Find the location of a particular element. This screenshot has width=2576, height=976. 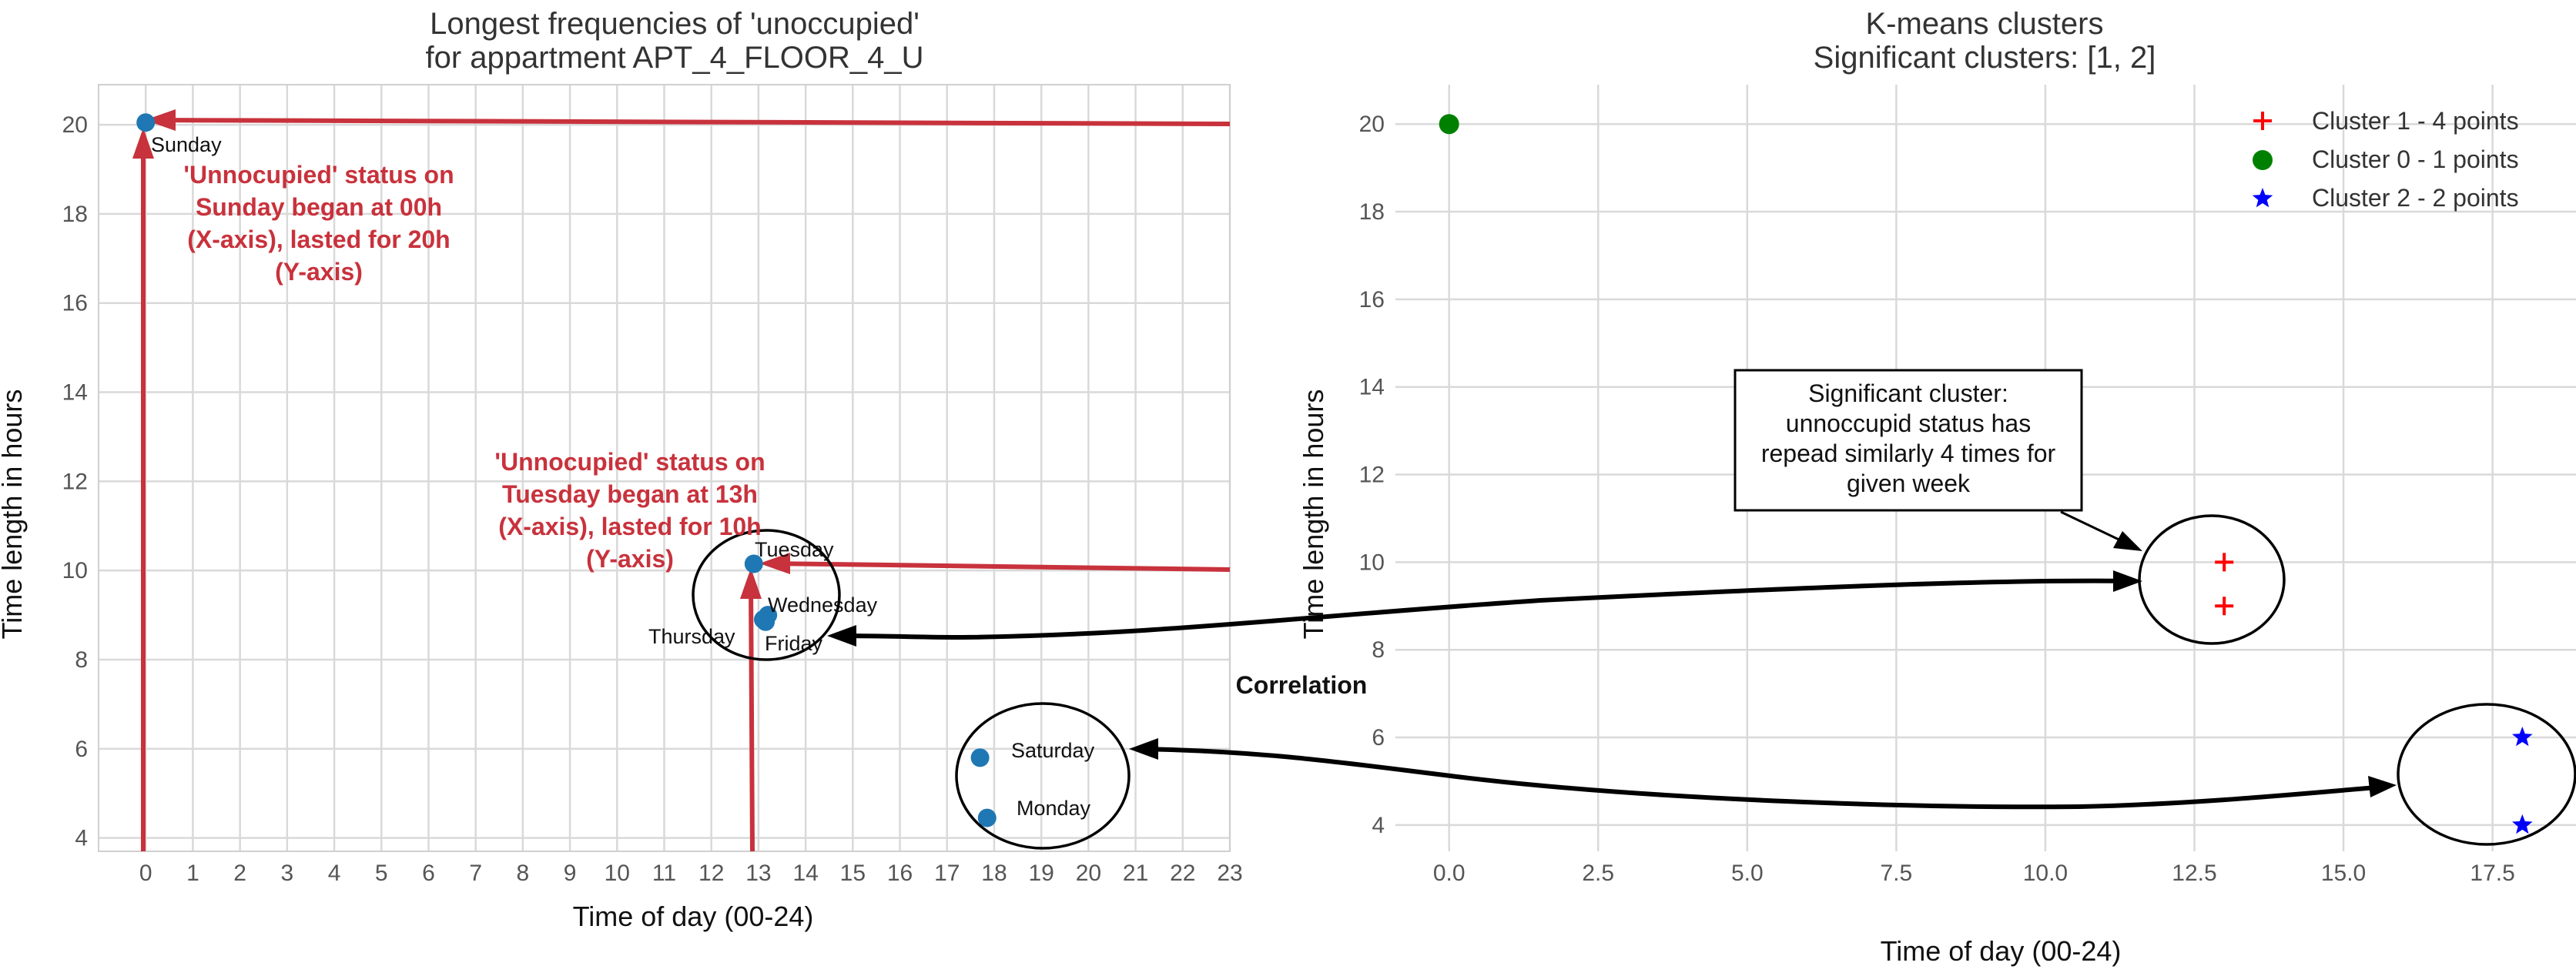

x-tick-label: 12 is located at coordinates (711, 873).